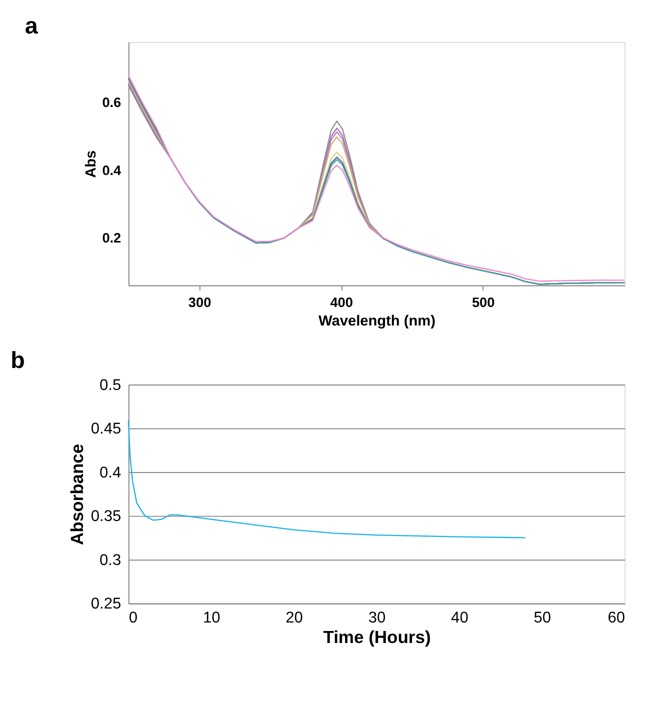  Describe the element at coordinates (211, 617) in the screenshot. I see `x-tick-label: 10` at that location.